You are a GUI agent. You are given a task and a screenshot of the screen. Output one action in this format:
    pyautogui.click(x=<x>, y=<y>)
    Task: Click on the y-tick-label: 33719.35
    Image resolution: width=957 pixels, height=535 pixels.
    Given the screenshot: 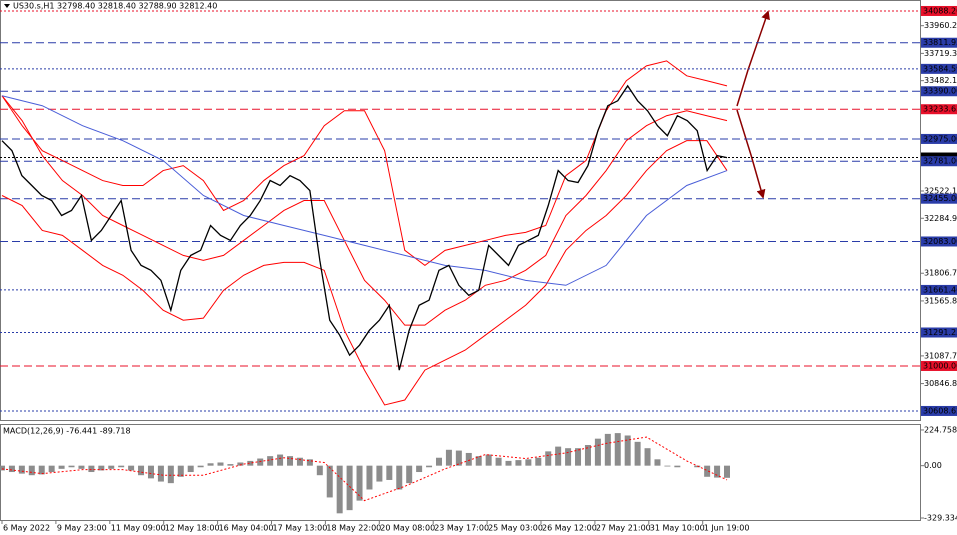 What is the action you would take?
    pyautogui.click(x=940, y=53)
    